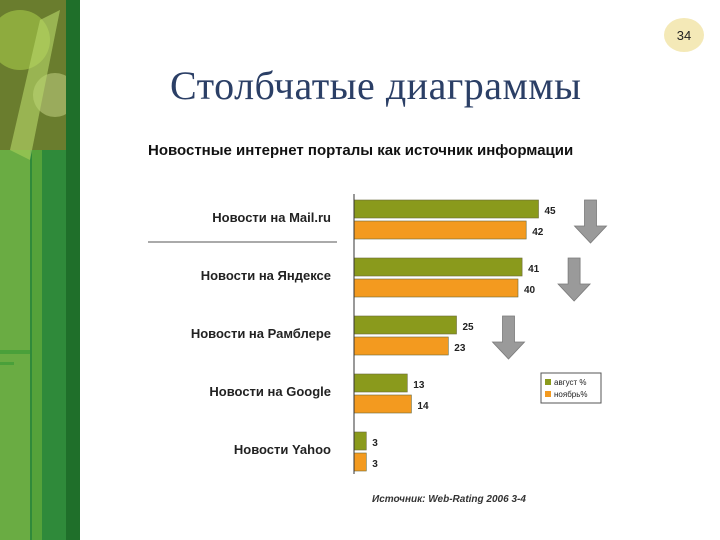 The width and height of the screenshot is (720, 540). Describe the element at coordinates (460, 348) in the screenshot. I see `data-label: 23` at that location.